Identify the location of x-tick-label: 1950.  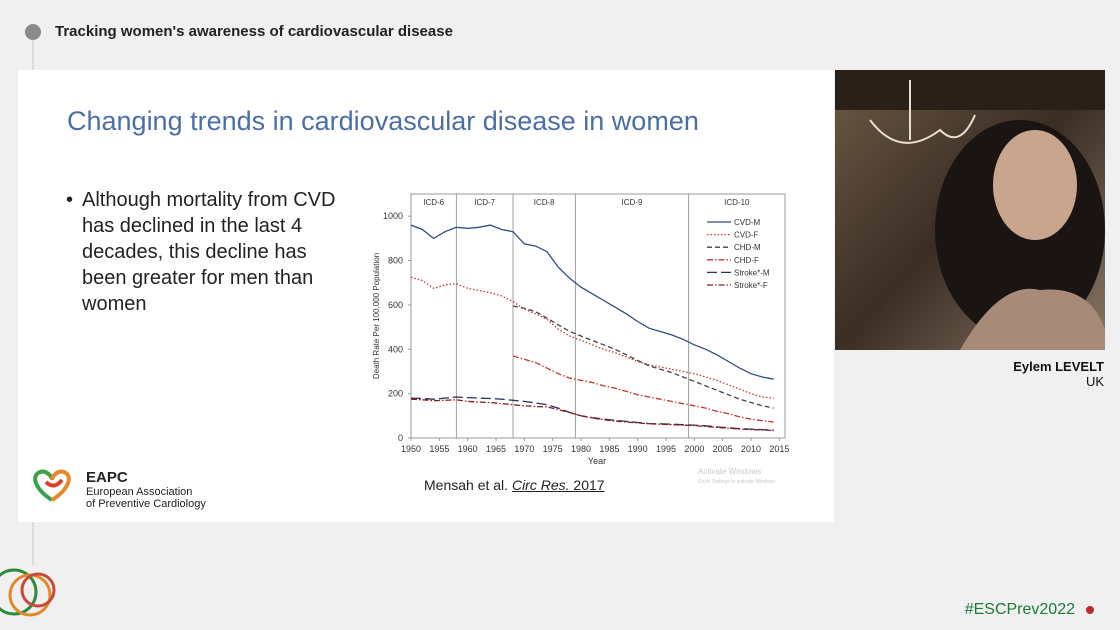
(411, 449).